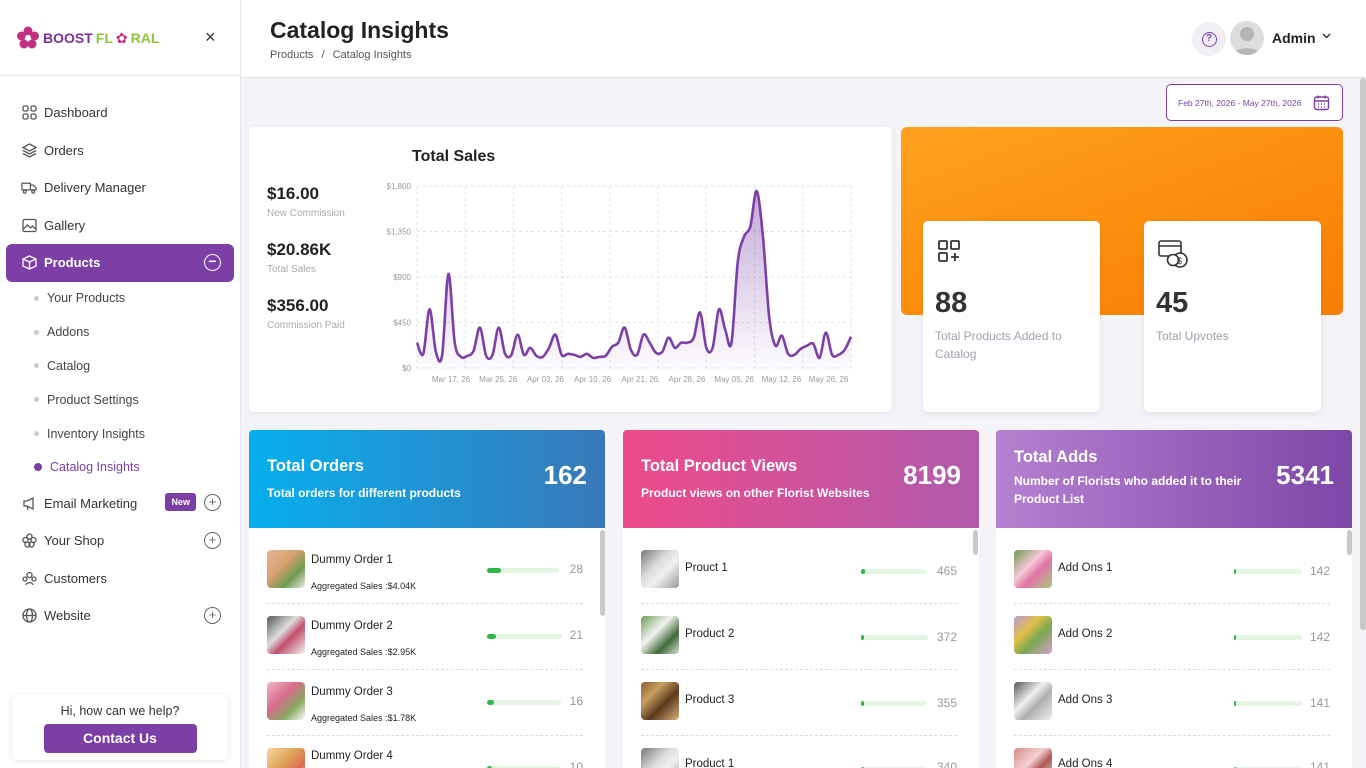 The image size is (1366, 768). I want to click on list-item: Product 1 340, so click(799, 752).